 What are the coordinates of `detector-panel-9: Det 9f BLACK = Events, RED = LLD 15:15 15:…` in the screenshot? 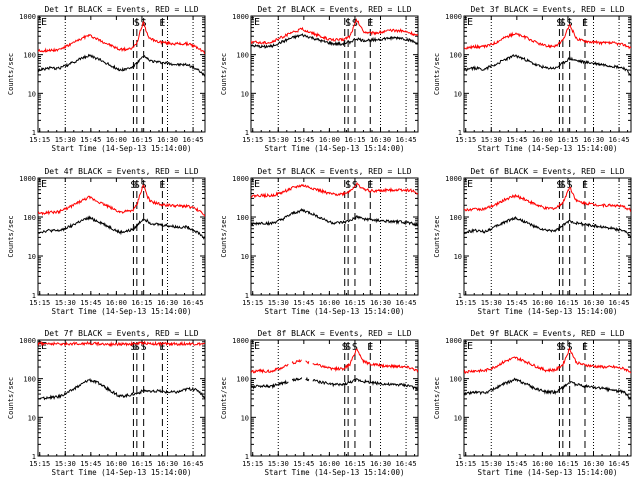 It's located at (532, 403).